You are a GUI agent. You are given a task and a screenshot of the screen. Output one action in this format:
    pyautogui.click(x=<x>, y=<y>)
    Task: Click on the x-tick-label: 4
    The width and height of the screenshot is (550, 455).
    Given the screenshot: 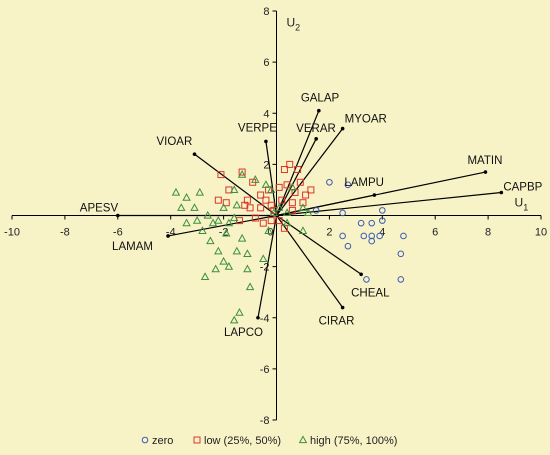 What is the action you would take?
    pyautogui.click(x=382, y=233)
    